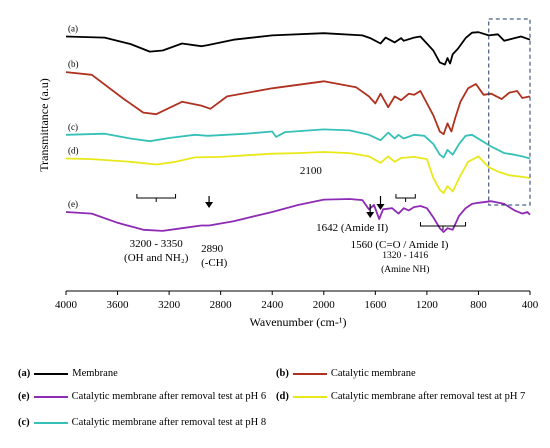 The width and height of the screenshot is (550, 448). Describe the element at coordinates (298, 322) in the screenshot. I see `x-axis-label: Wavenumber (cm-¹)` at that location.